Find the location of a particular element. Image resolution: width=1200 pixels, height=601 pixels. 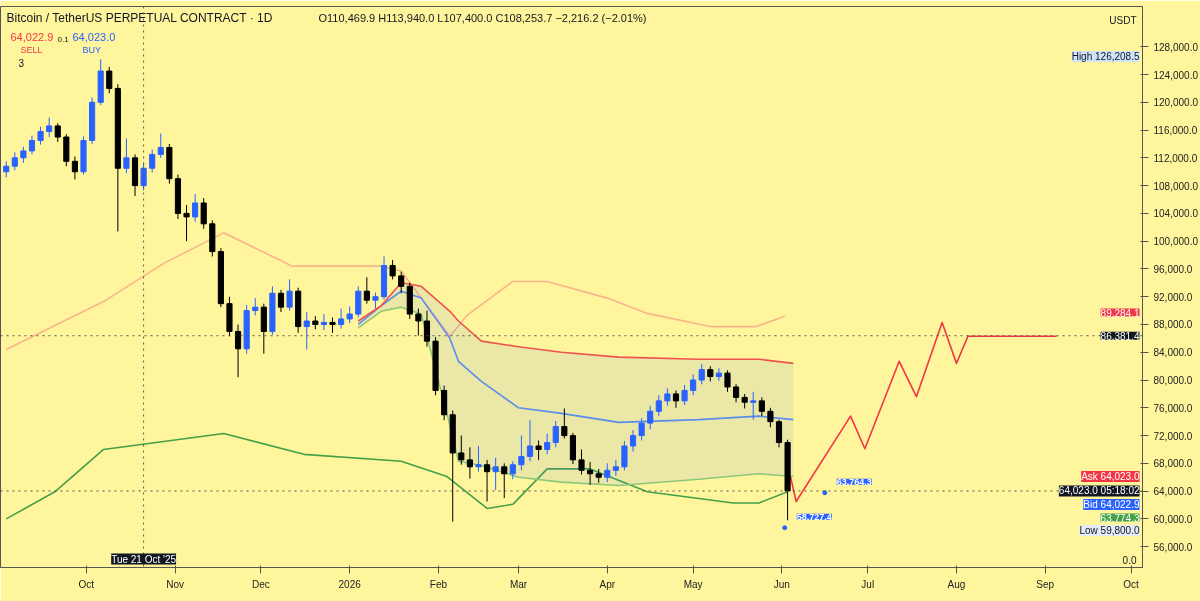

y-tick-label: 124,000.0 is located at coordinates (1176, 75).